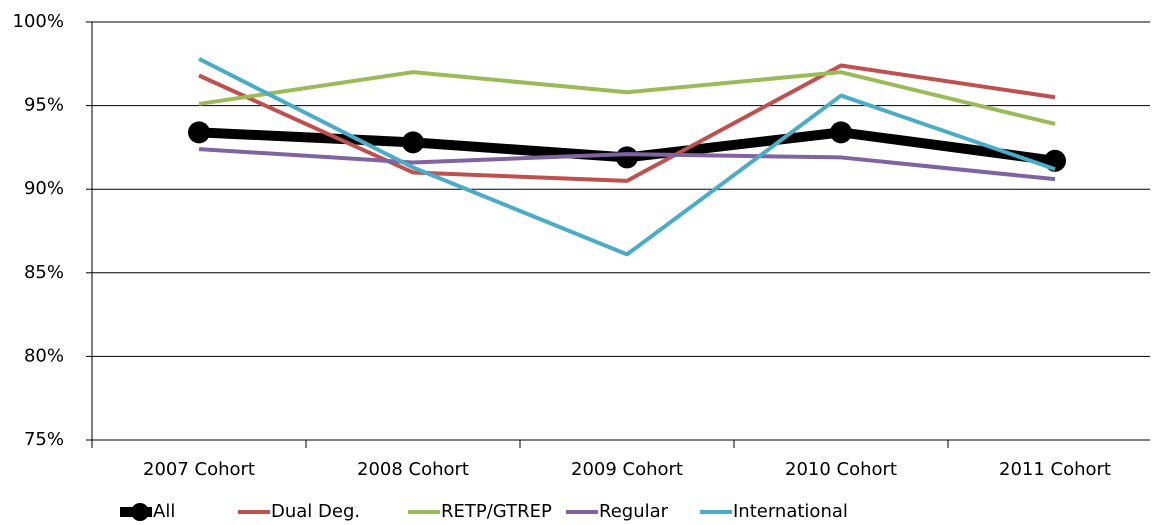 This screenshot has width=1154, height=525. I want to click on y-tick-label: 85%, so click(44, 272).